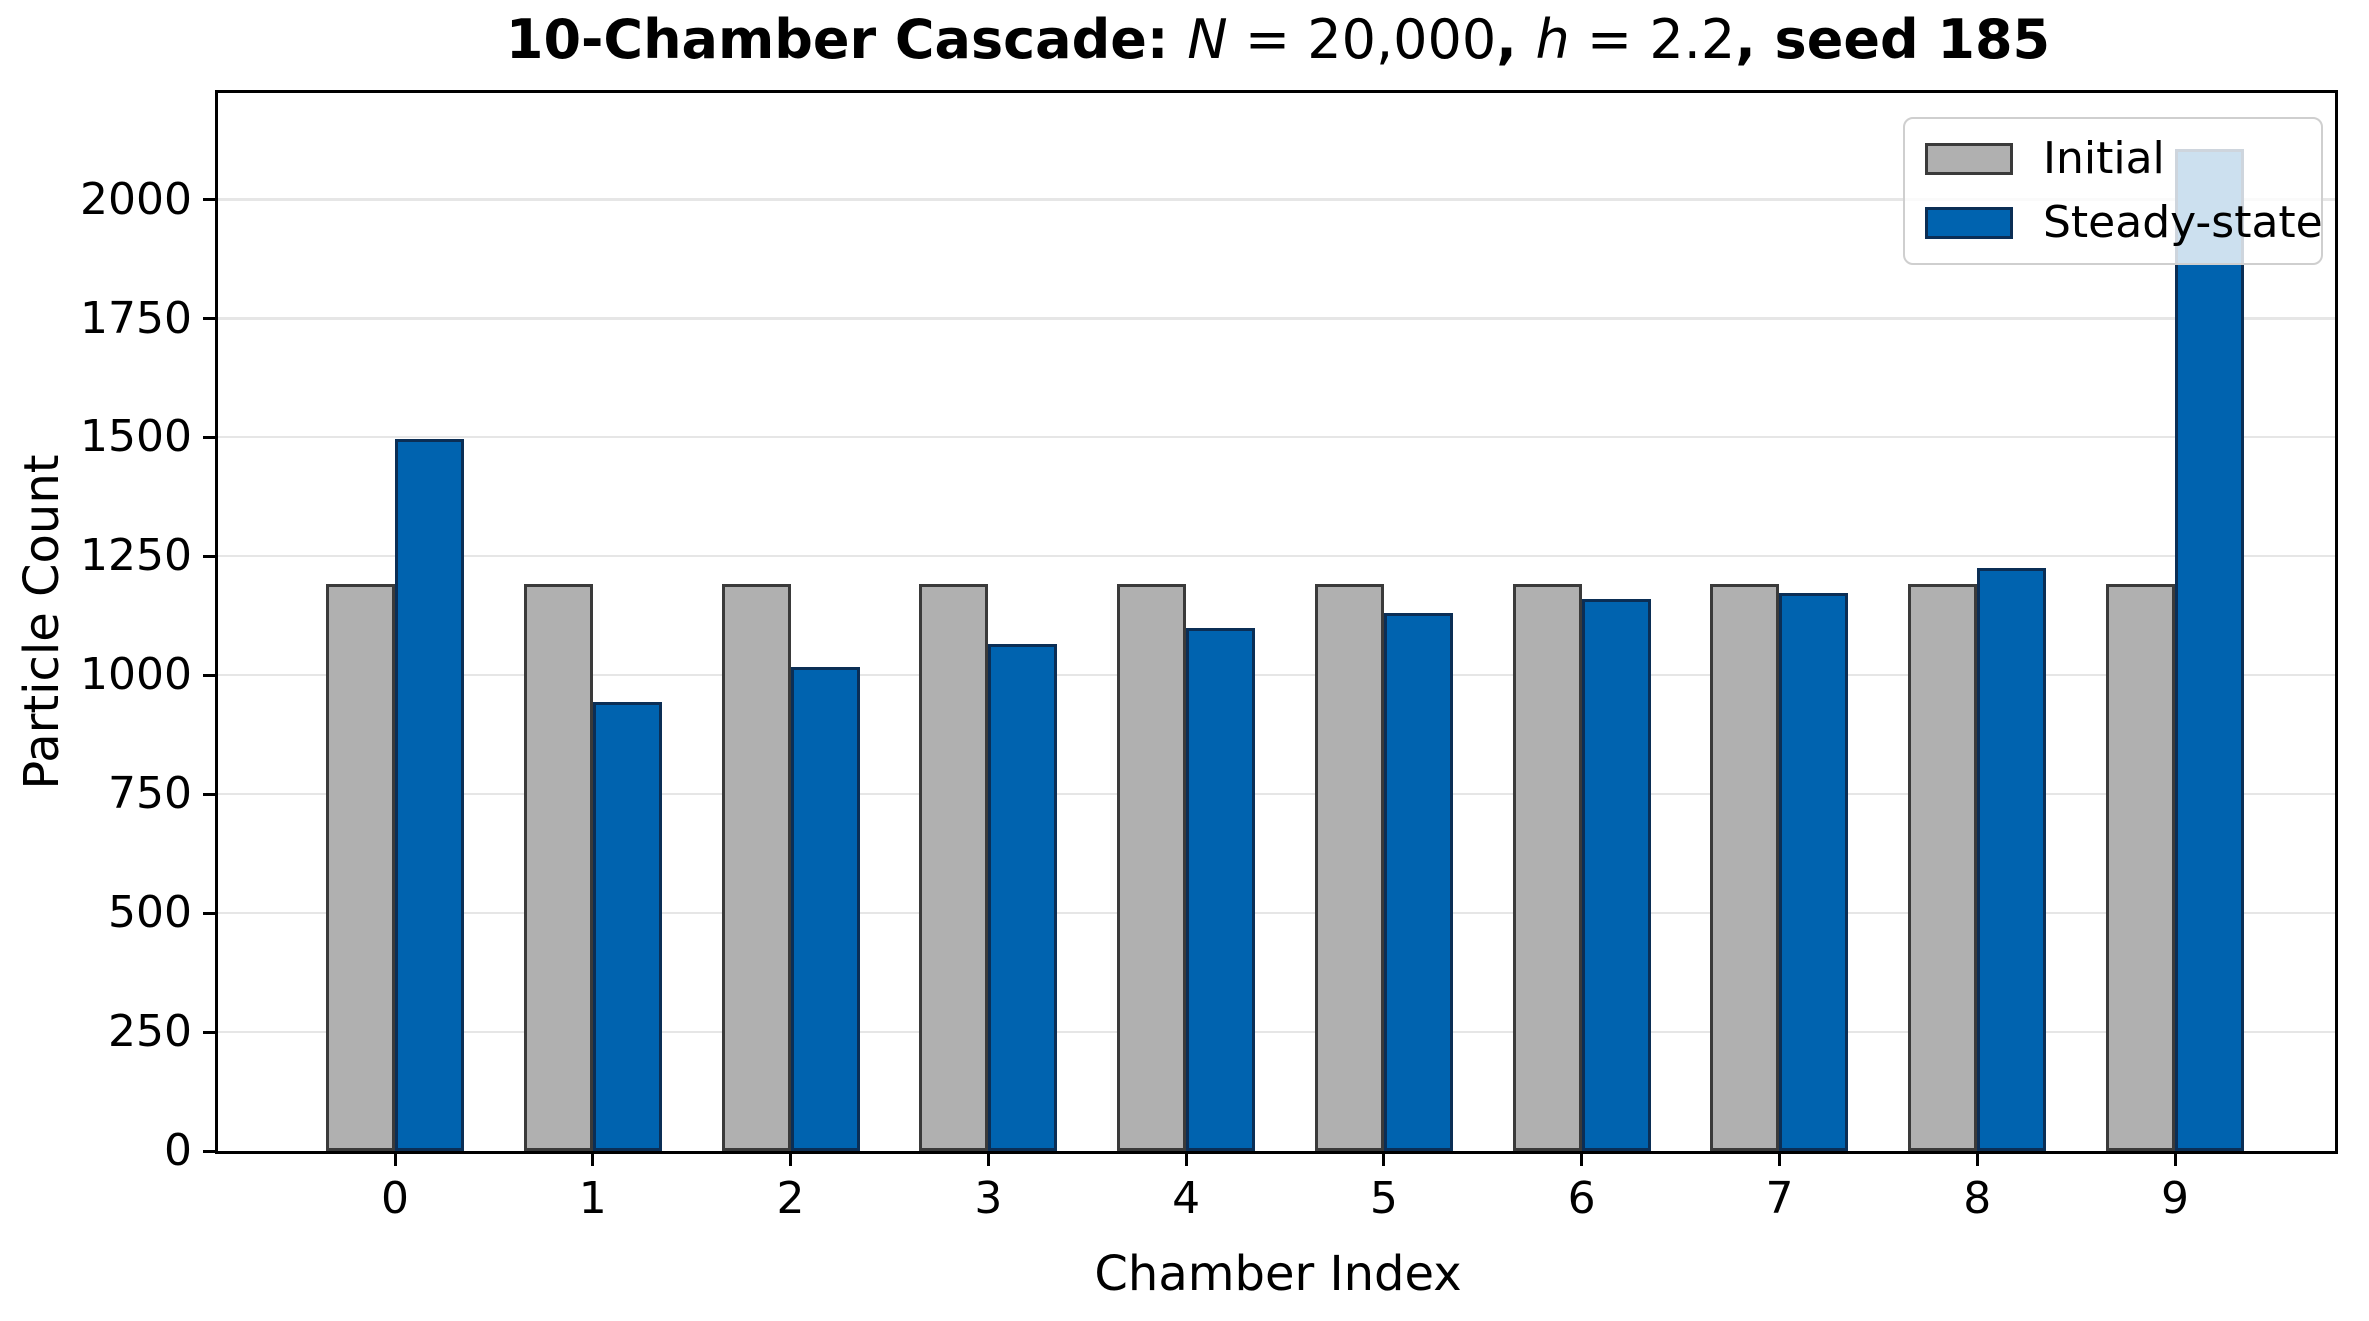 Image resolution: width=2369 pixels, height=1321 pixels. What do you see at coordinates (136, 199) in the screenshot?
I see `y-tick-label: 2000` at bounding box center [136, 199].